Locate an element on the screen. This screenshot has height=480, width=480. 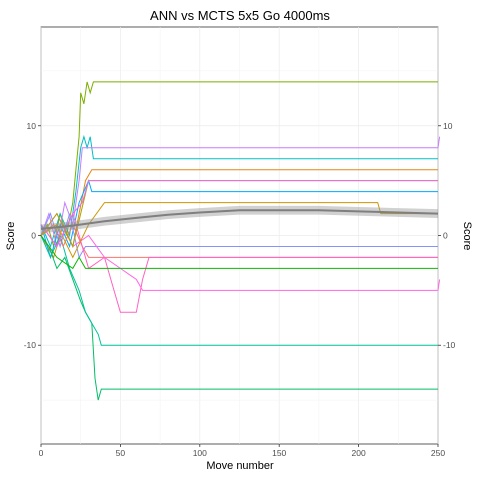
x-tick-label: 250 is located at coordinates (438, 453).